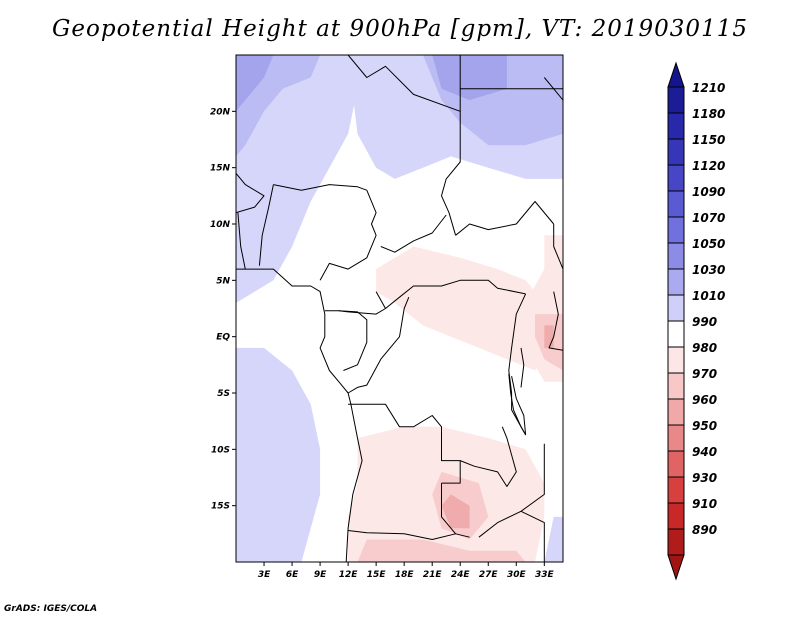 This screenshot has height=618, width=800. Describe the element at coordinates (708, 296) in the screenshot. I see `colorbar-label-1010: 1010` at that location.